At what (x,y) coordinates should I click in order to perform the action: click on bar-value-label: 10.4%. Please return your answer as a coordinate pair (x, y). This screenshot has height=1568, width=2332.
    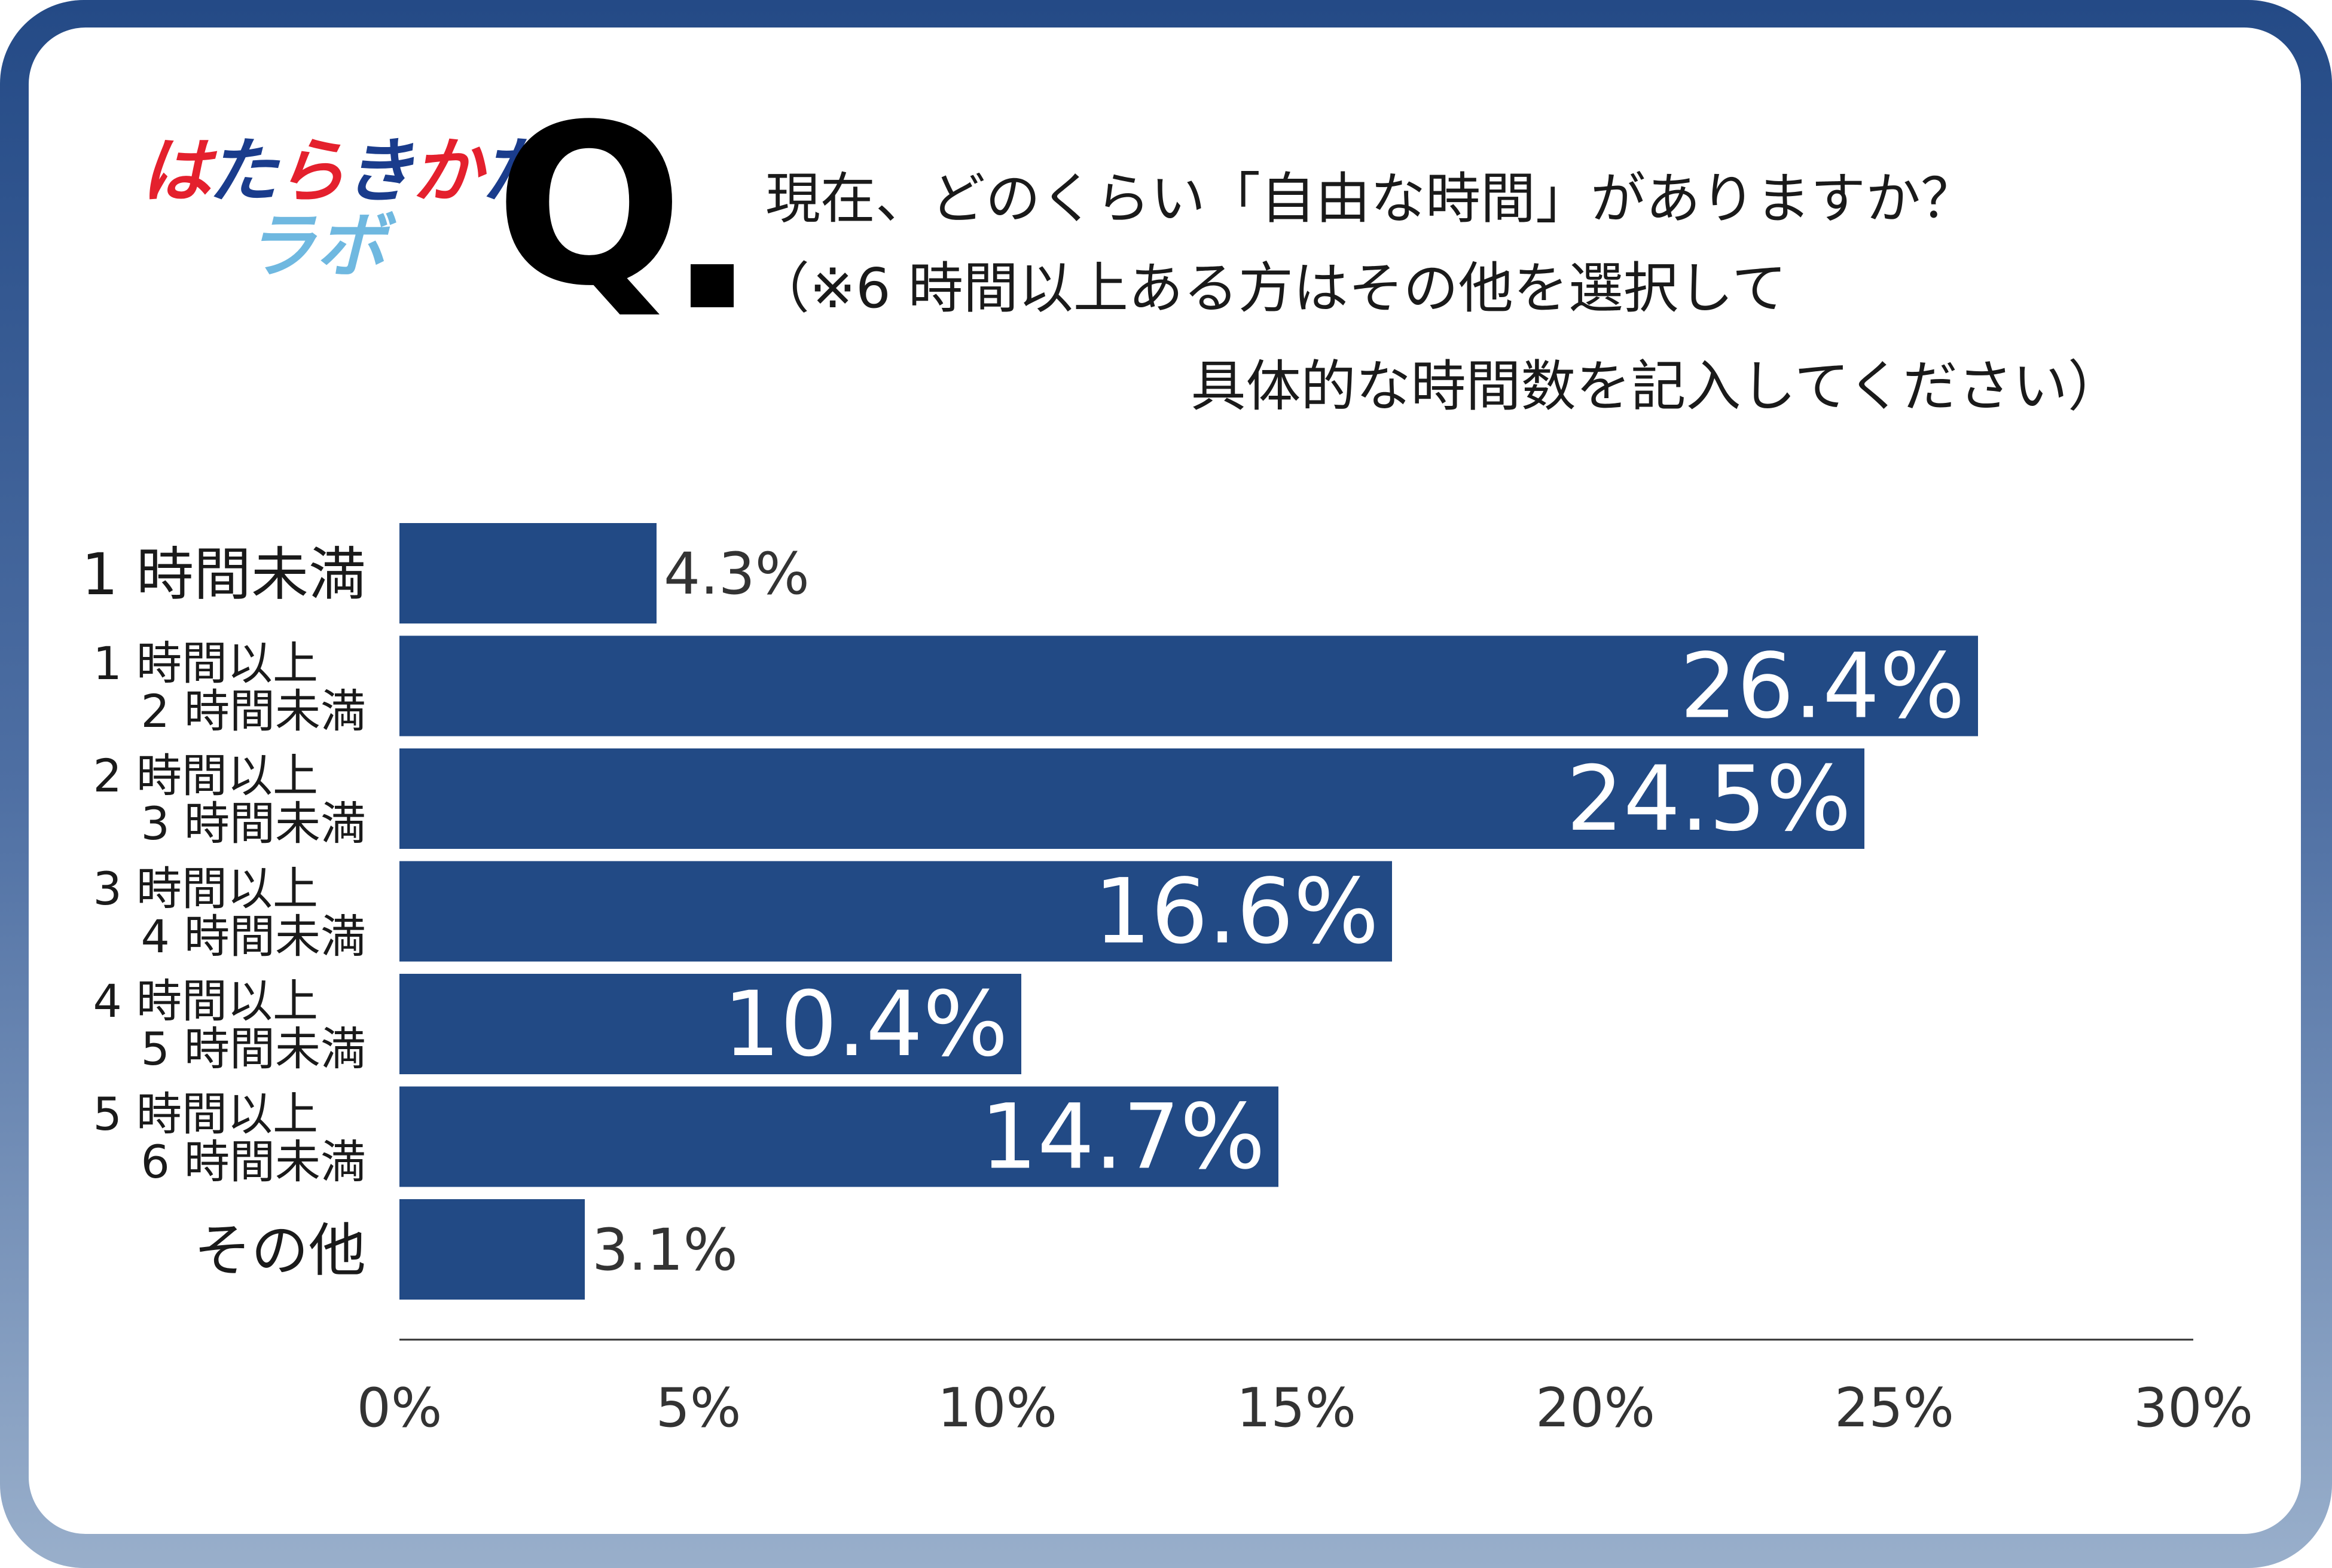
    Looking at the image, I should click on (865, 1025).